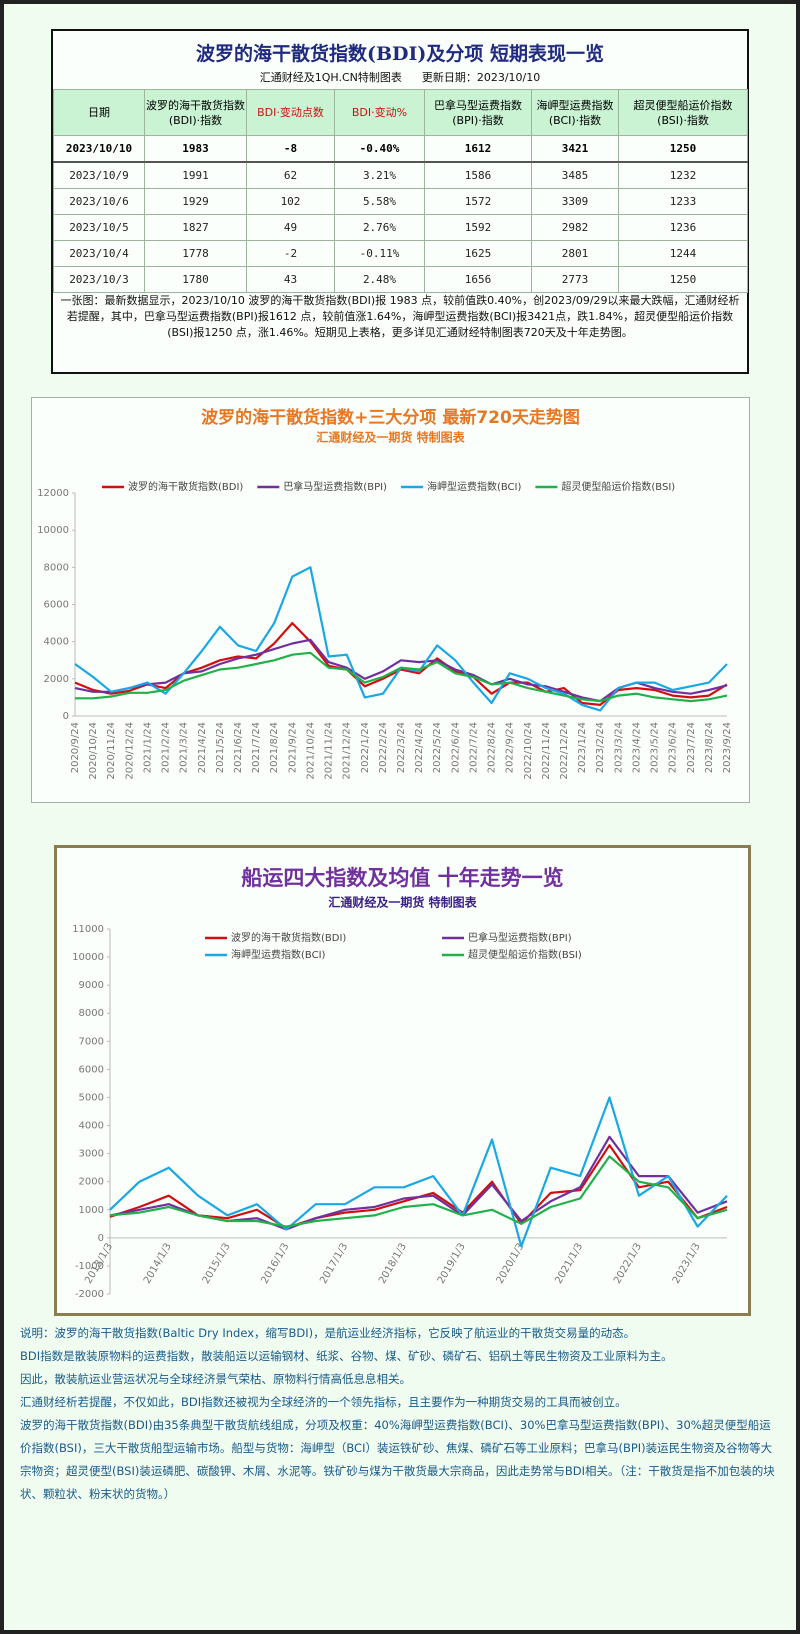  What do you see at coordinates (278, 954) in the screenshot?
I see `legend-label: 海岬型运费指数(BCI)` at bounding box center [278, 954].